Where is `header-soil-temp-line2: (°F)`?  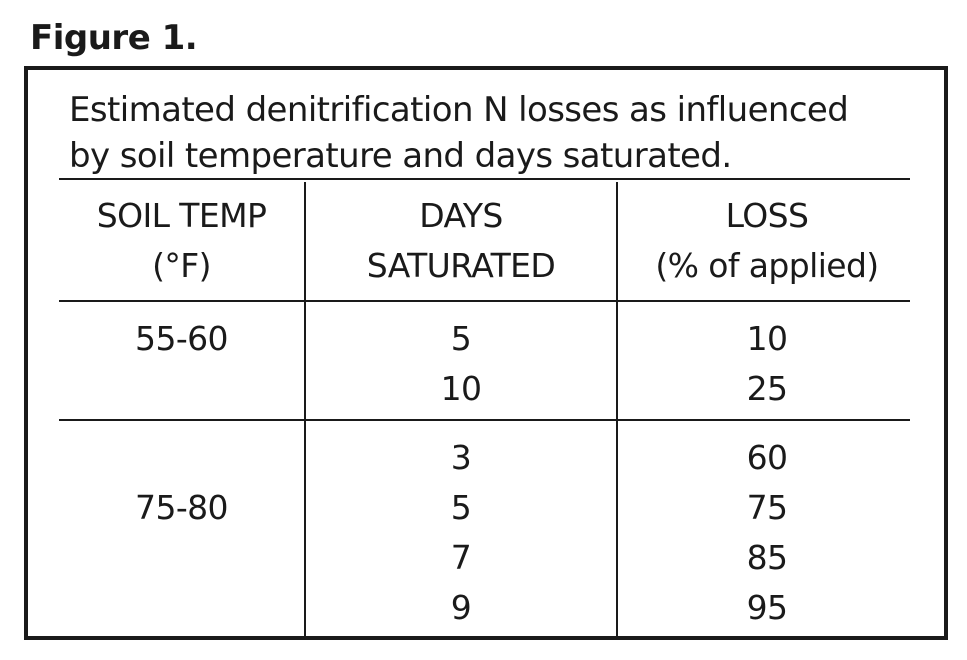
header-soil-temp-line2: (°F) is located at coordinates (181, 265).